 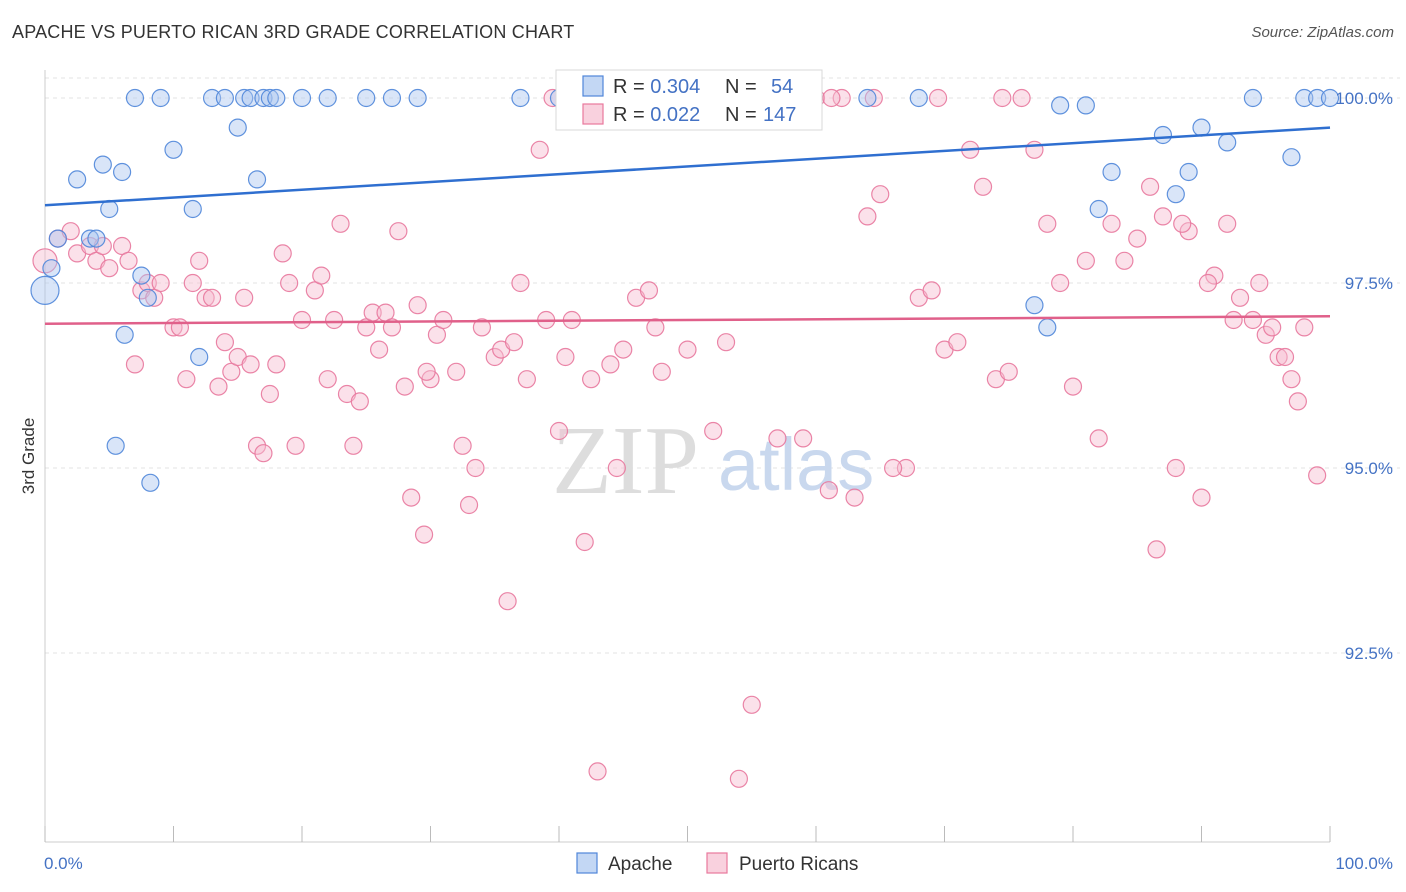 I want to click on y-tick-label-0: 92.5%, so click(x=1369, y=653).